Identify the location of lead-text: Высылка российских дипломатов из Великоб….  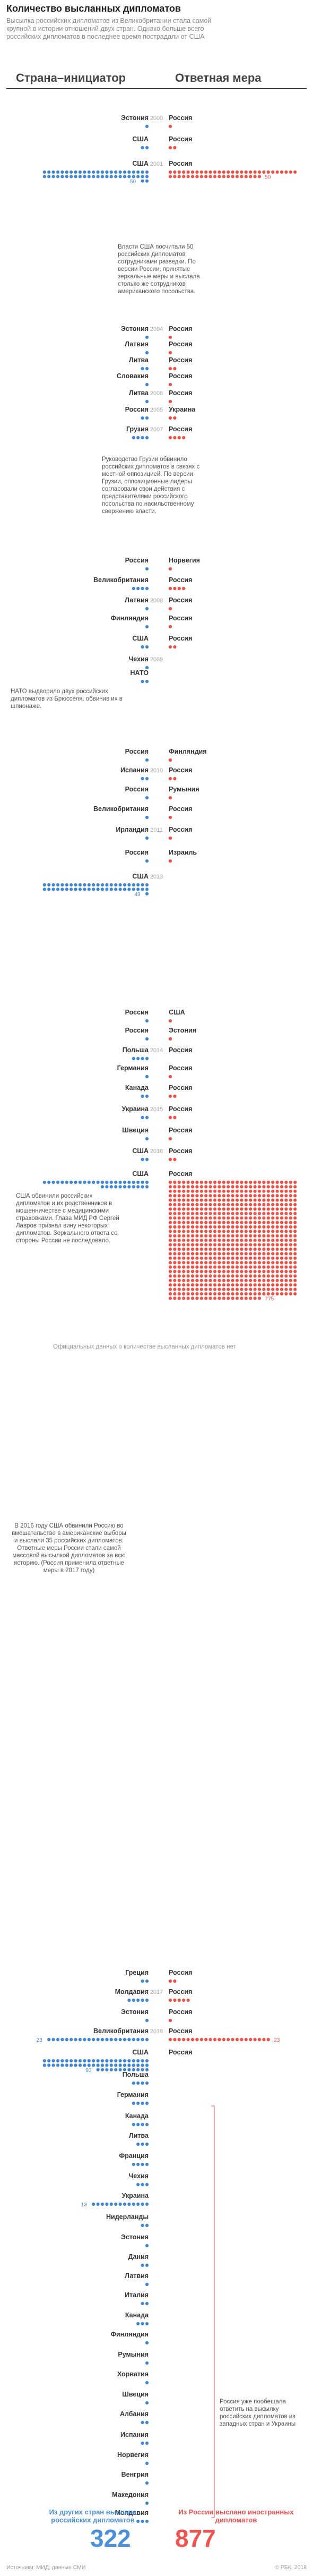
(109, 29).